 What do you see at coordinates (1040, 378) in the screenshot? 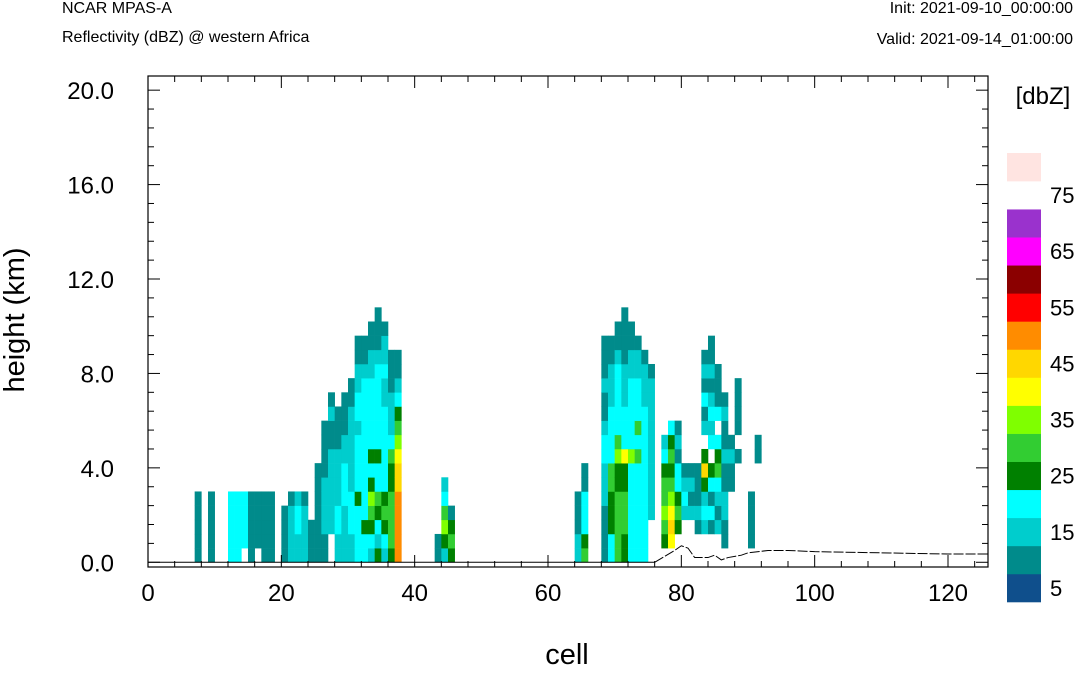
I see `colorbar: 5 15 25 35 45 55 65 75` at bounding box center [1040, 378].